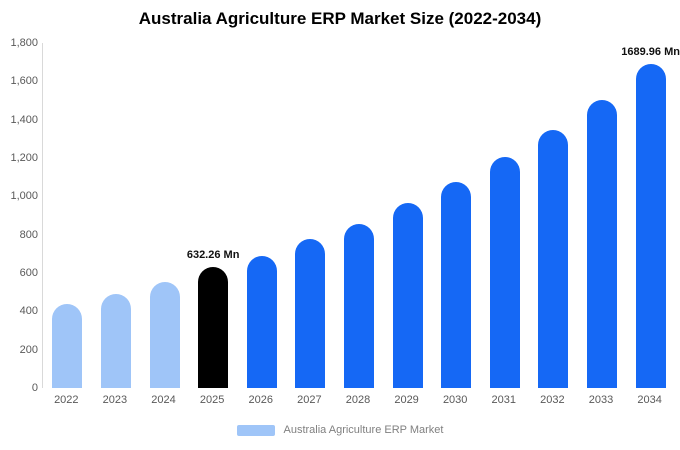 This screenshot has height=450, width=680. Describe the element at coordinates (310, 215) in the screenshot. I see `bar-column-2027` at that location.